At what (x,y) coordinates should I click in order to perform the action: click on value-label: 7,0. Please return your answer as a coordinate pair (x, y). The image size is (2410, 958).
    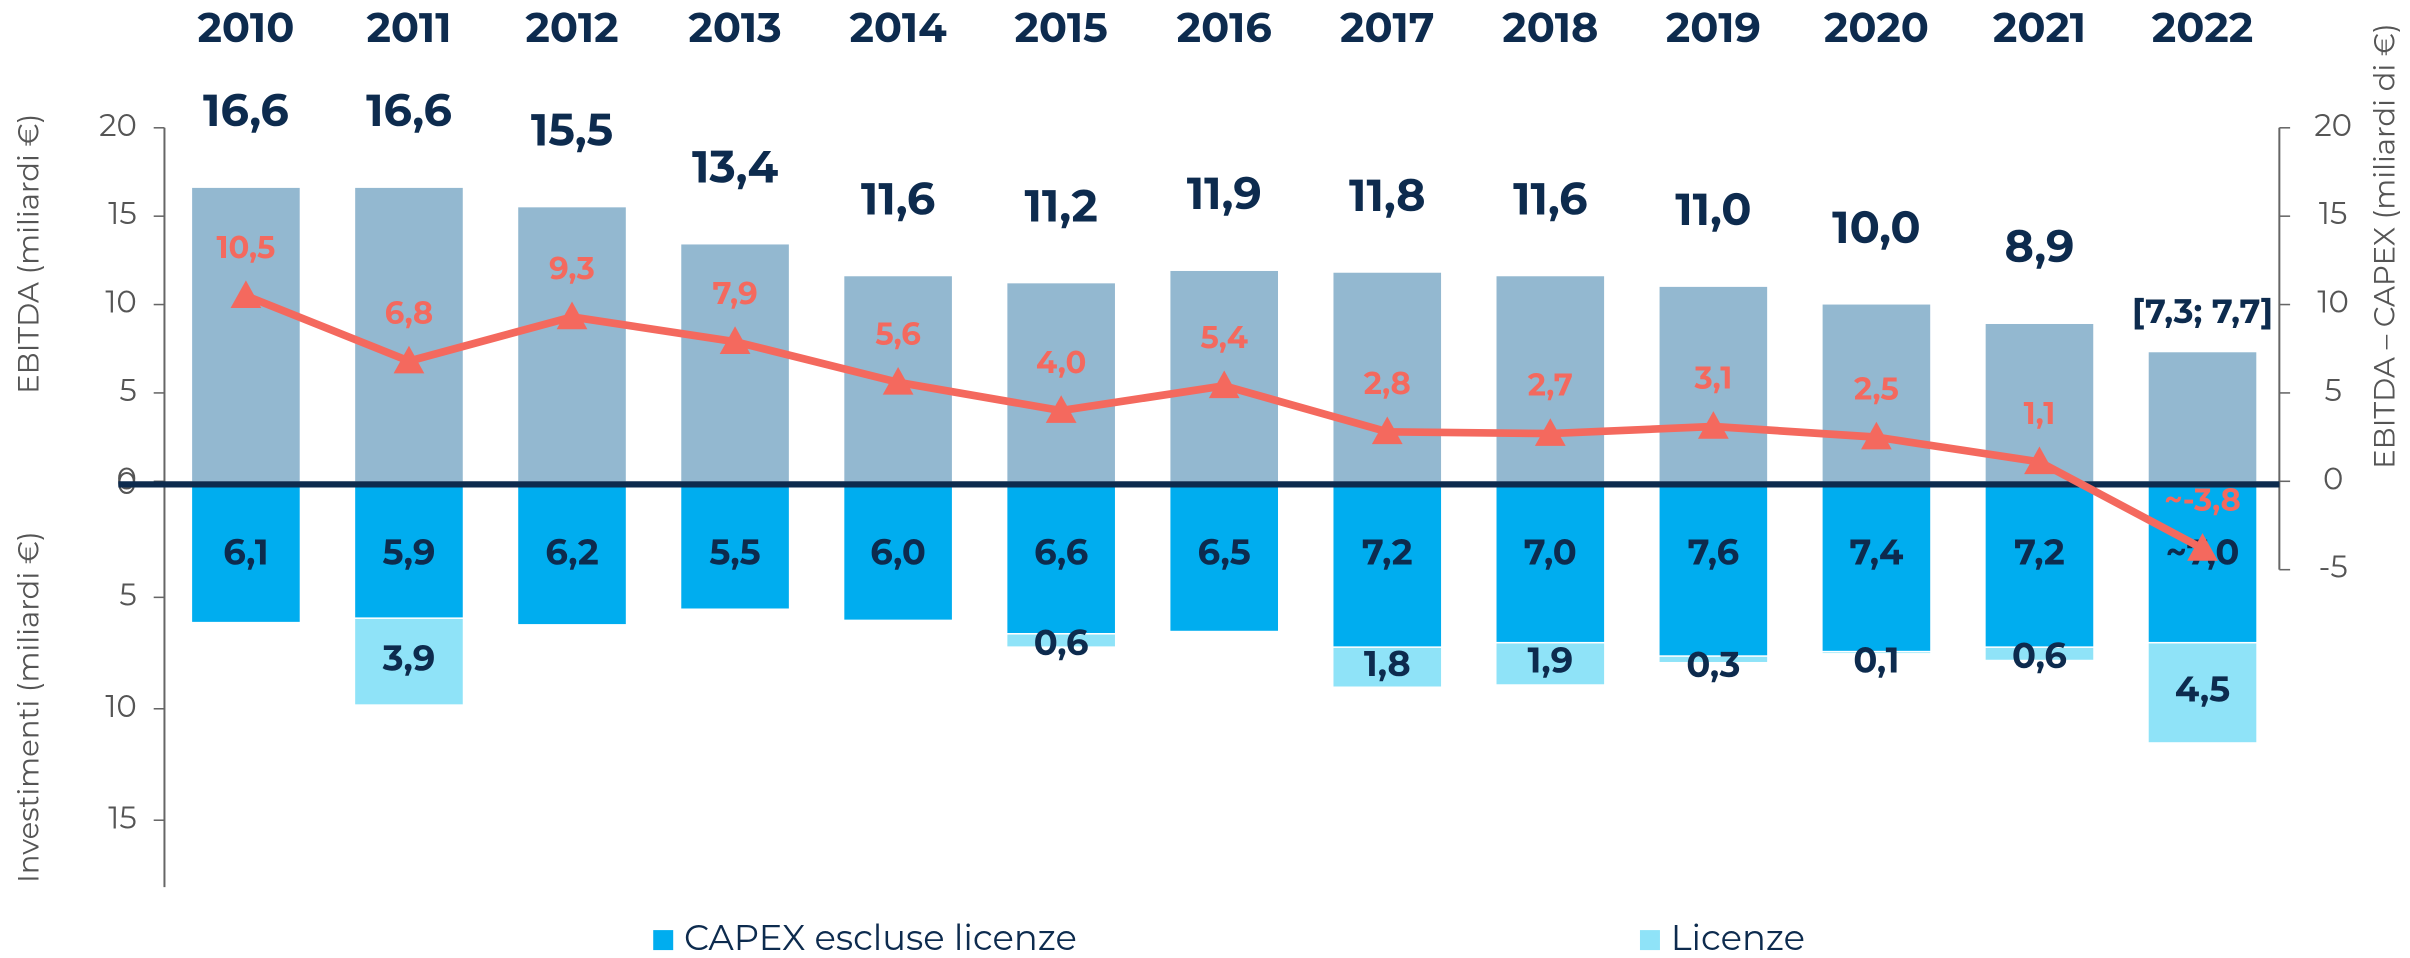
    Looking at the image, I should click on (1550, 552).